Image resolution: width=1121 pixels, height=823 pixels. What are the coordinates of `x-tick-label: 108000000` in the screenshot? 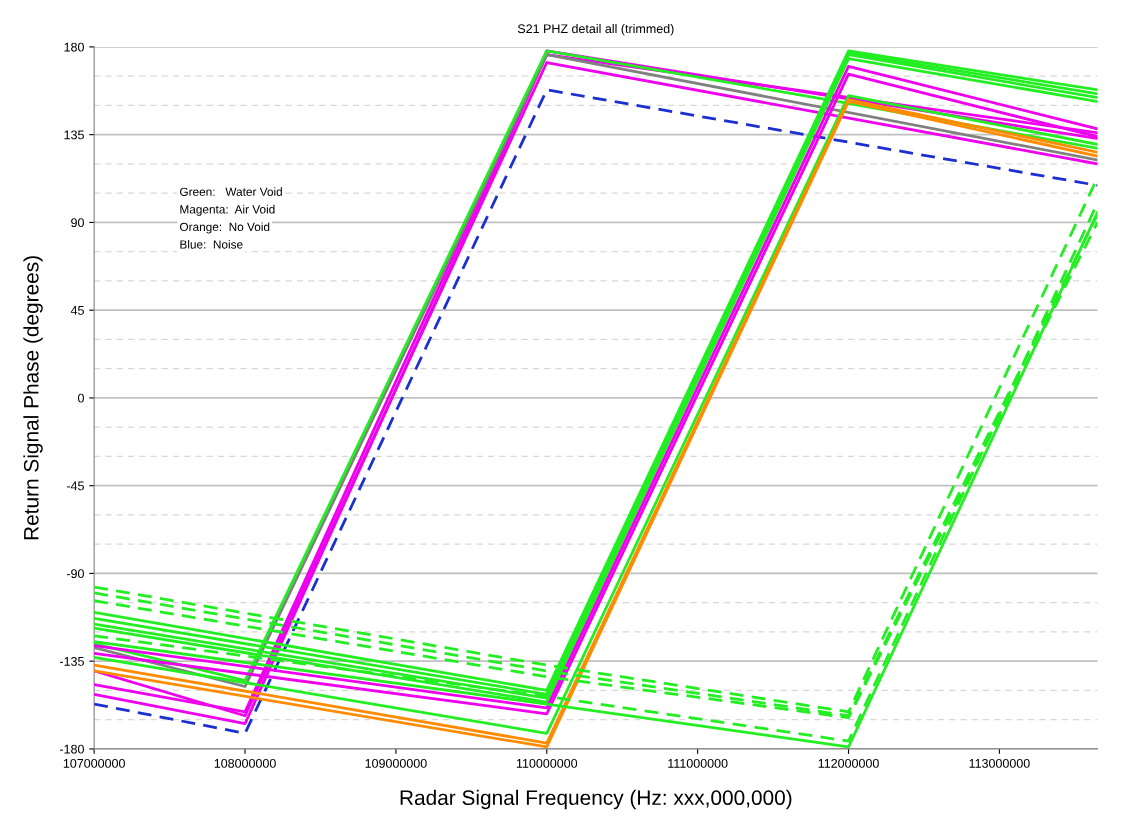 It's located at (245, 763).